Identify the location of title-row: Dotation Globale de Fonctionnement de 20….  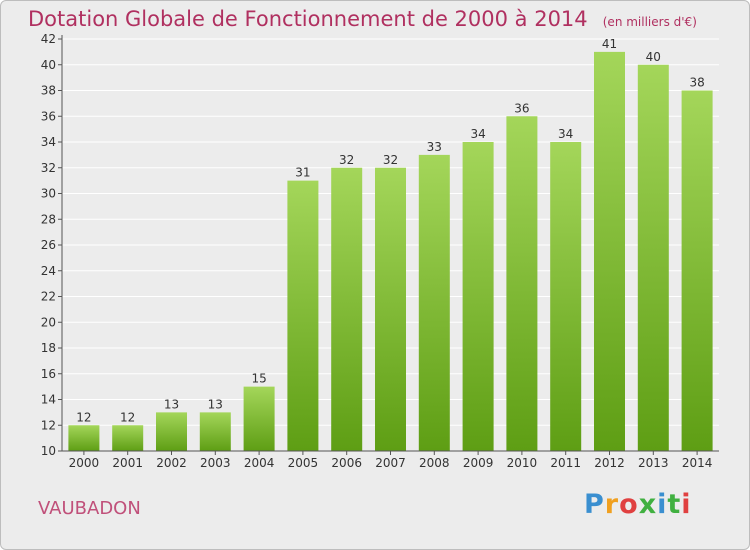
(362, 19).